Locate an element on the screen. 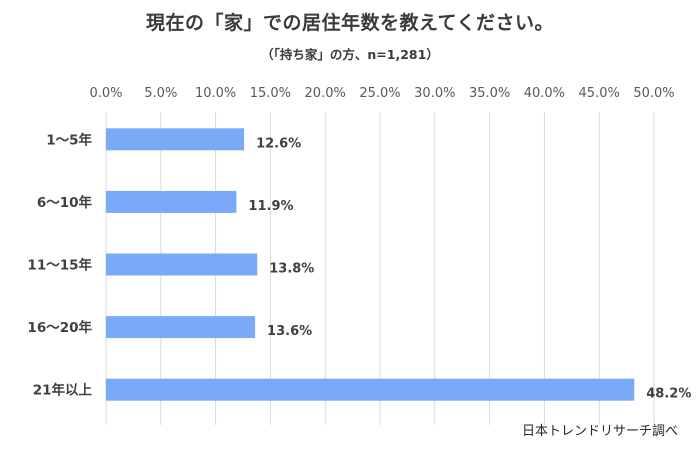 This screenshot has height=453, width=700. x-tick-label: 10.0% is located at coordinates (215, 93).